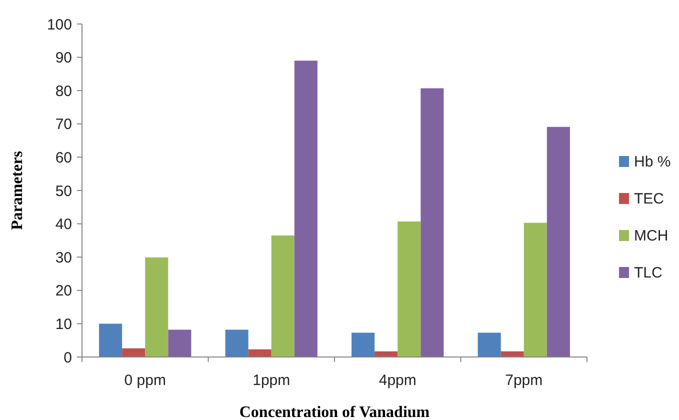  What do you see at coordinates (334, 412) in the screenshot?
I see `x-axis-title: Concentration of Vanadium` at bounding box center [334, 412].